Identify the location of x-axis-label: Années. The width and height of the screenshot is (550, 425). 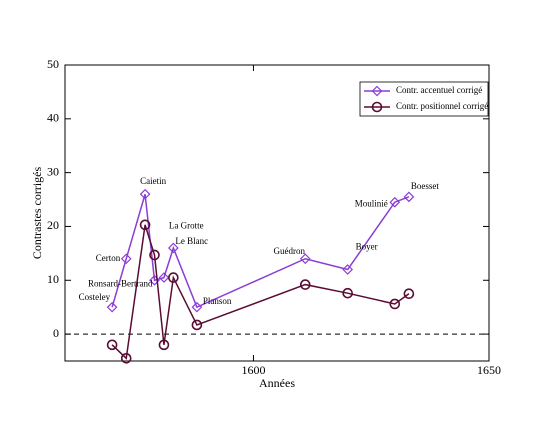
(277, 383).